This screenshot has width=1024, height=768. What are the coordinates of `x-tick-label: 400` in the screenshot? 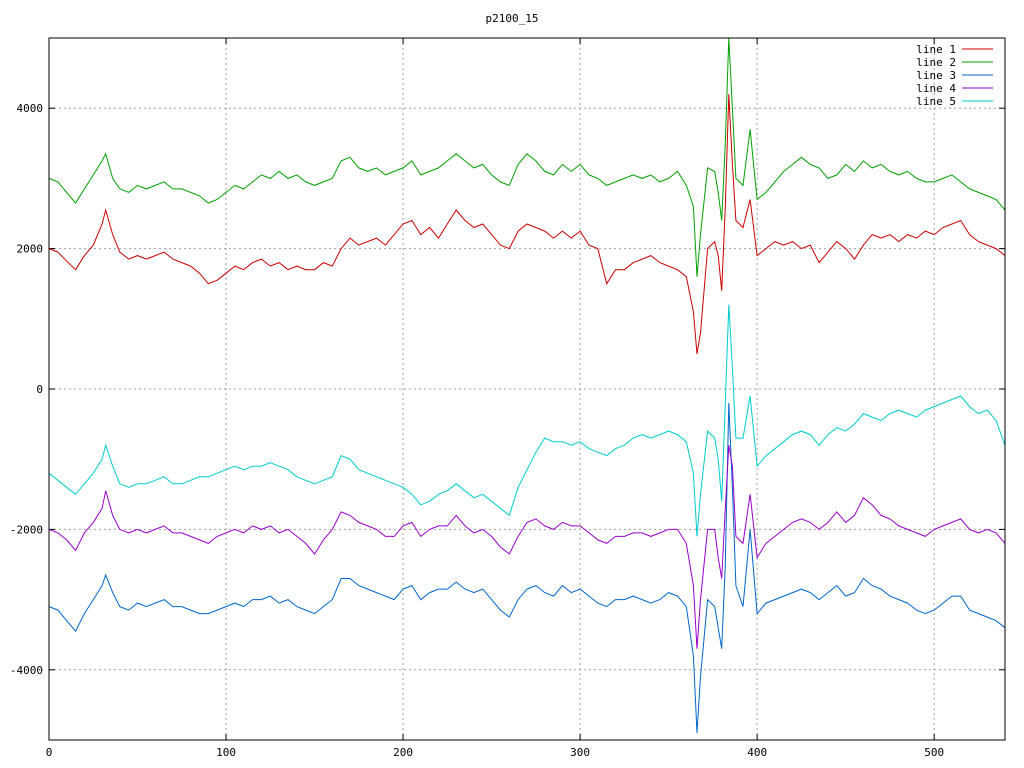 It's located at (757, 752).